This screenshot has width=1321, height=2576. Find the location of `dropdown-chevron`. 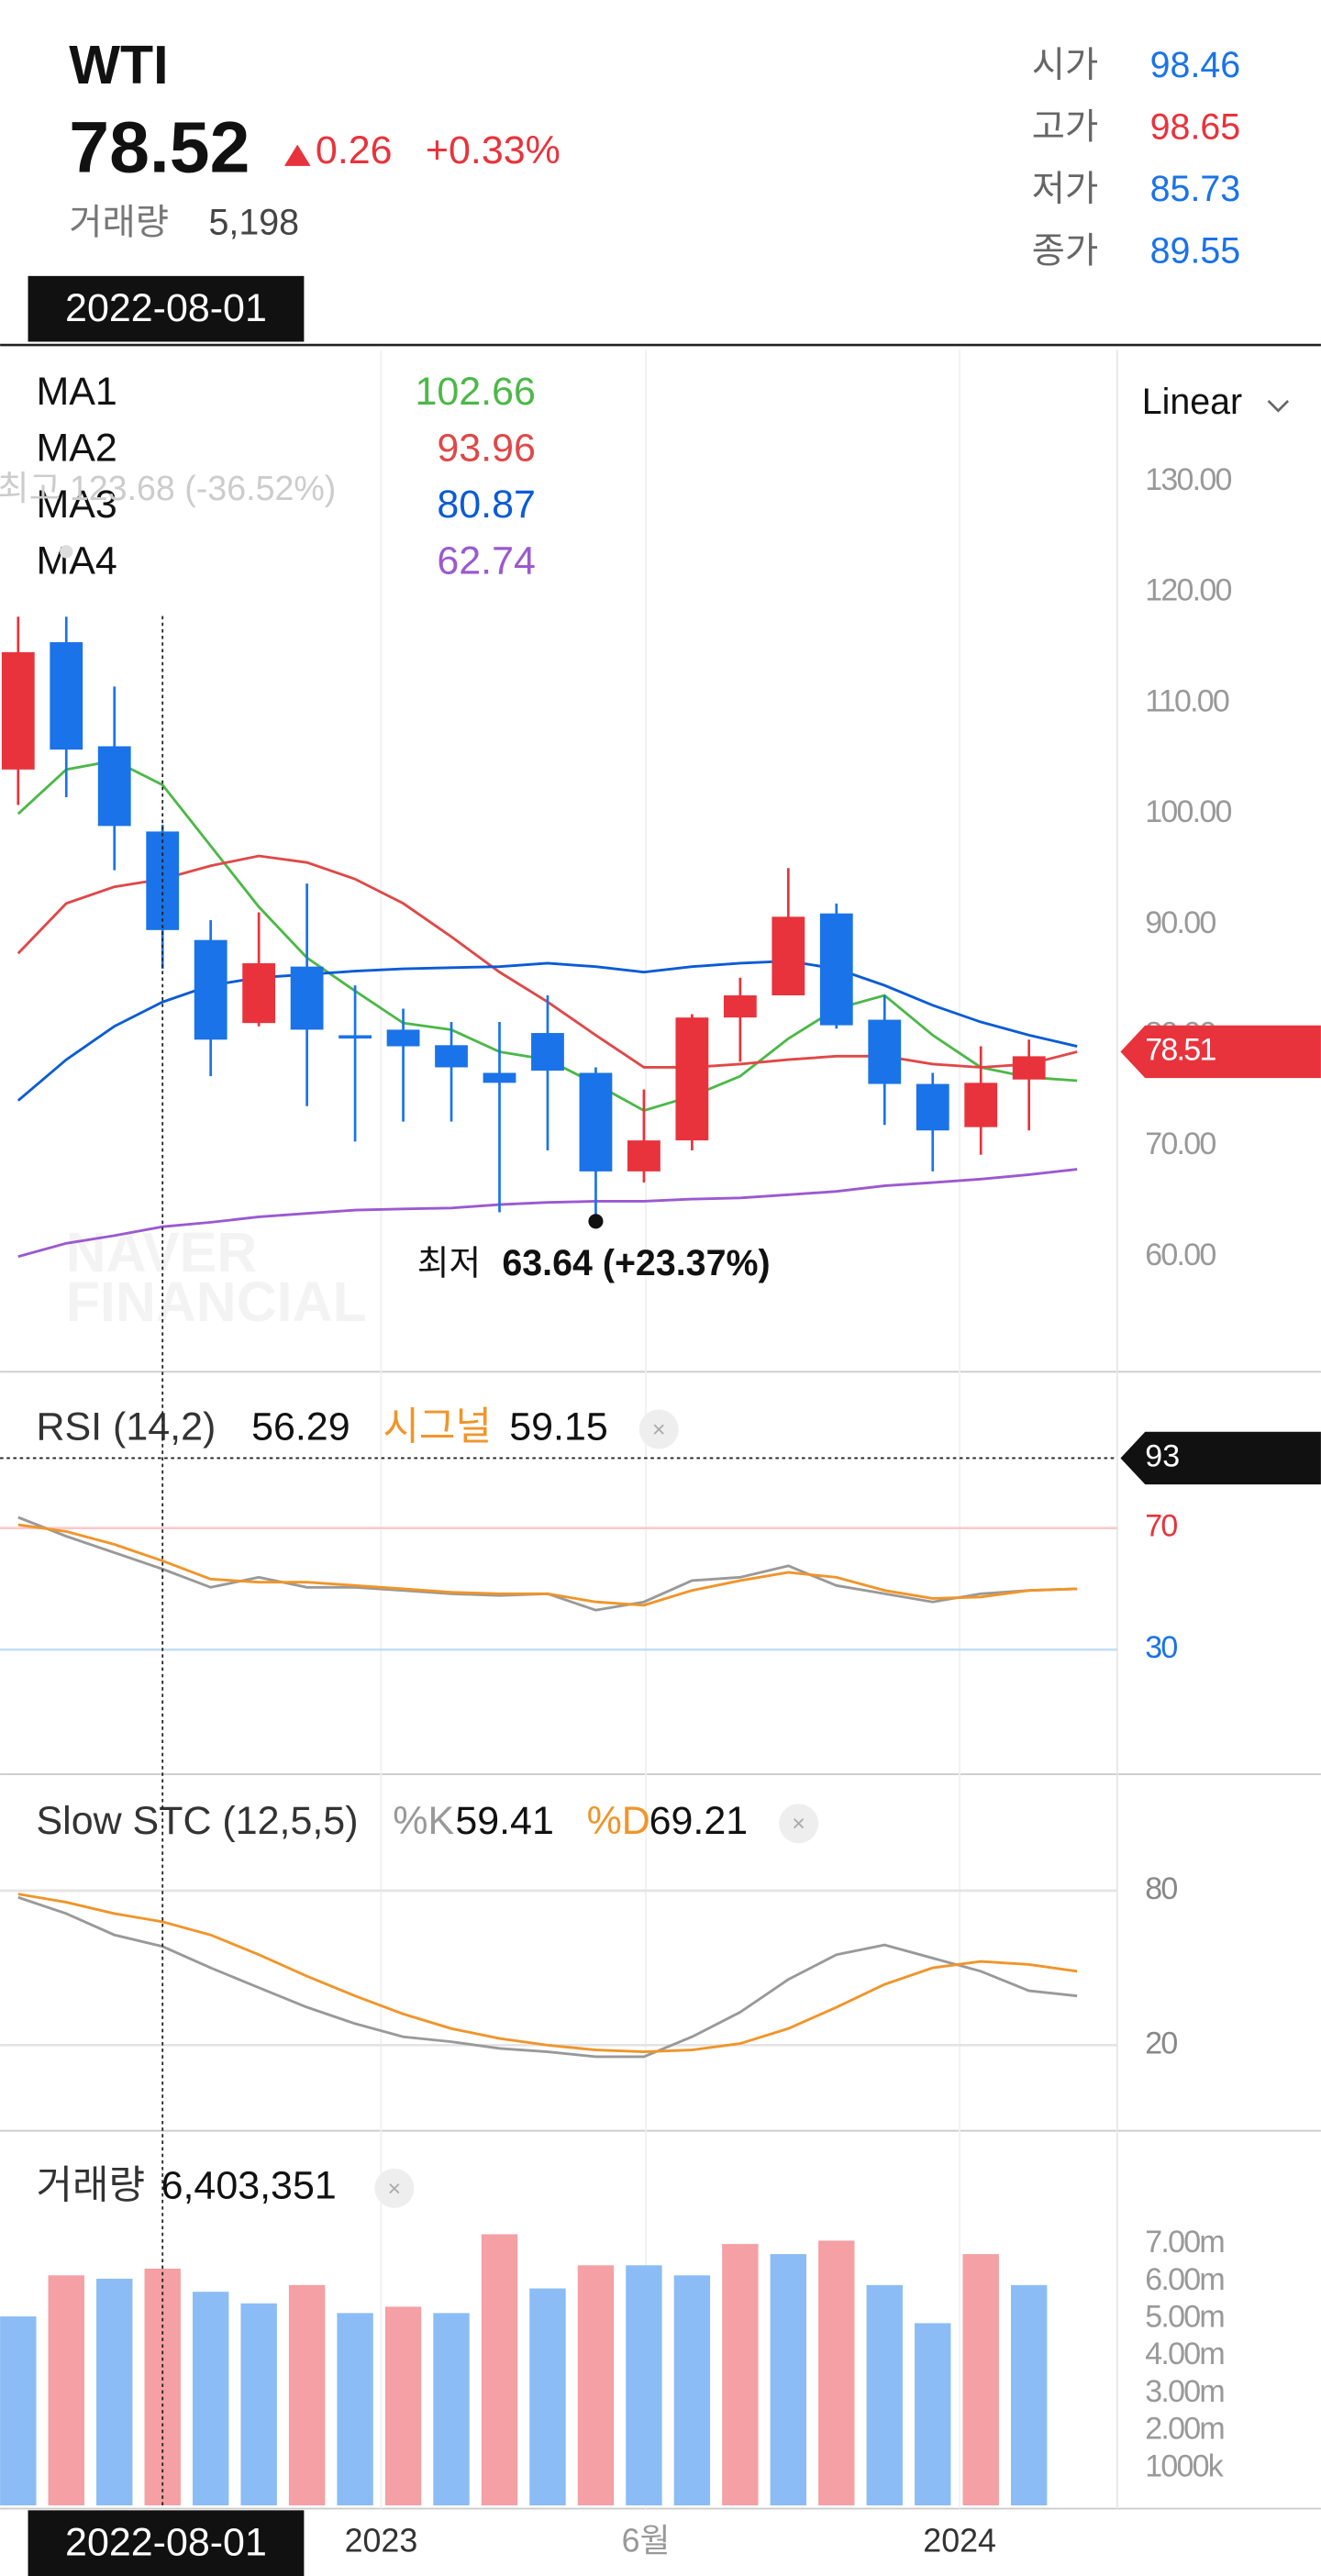

dropdown-chevron is located at coordinates (1278, 406).